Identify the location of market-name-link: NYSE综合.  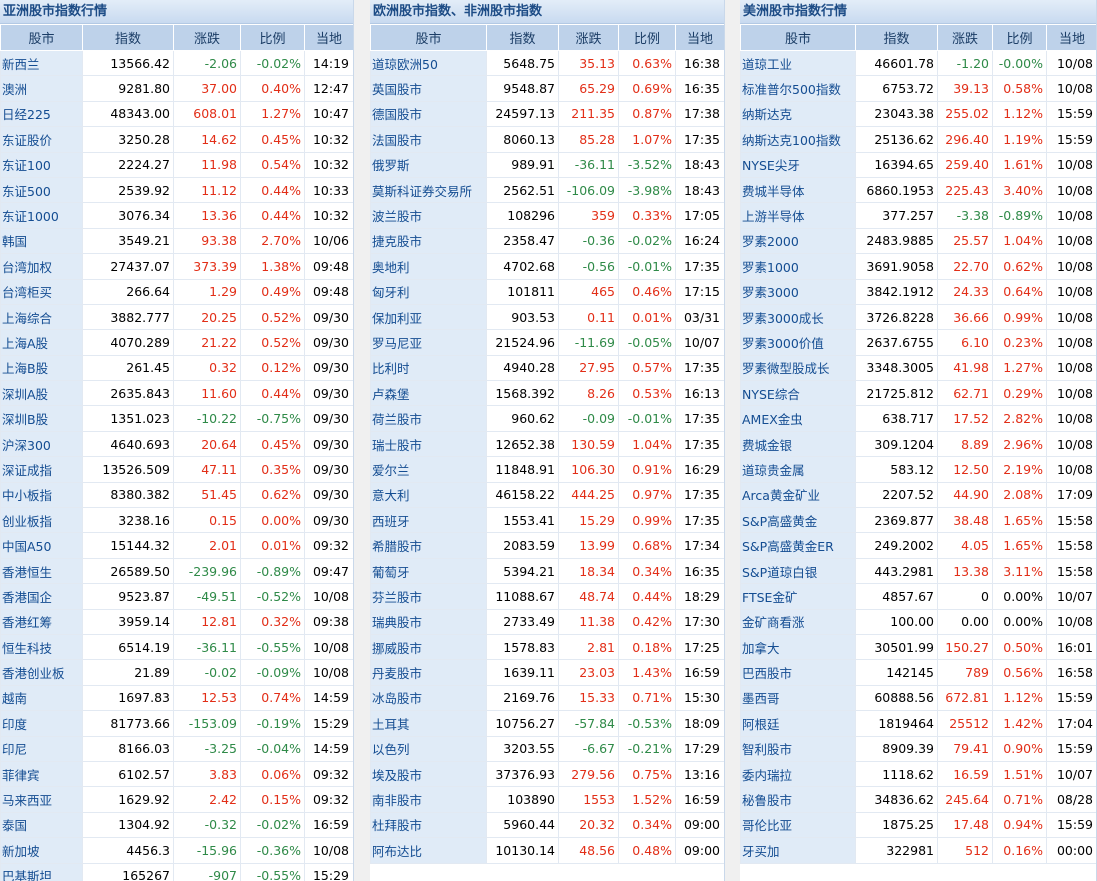
(798, 393).